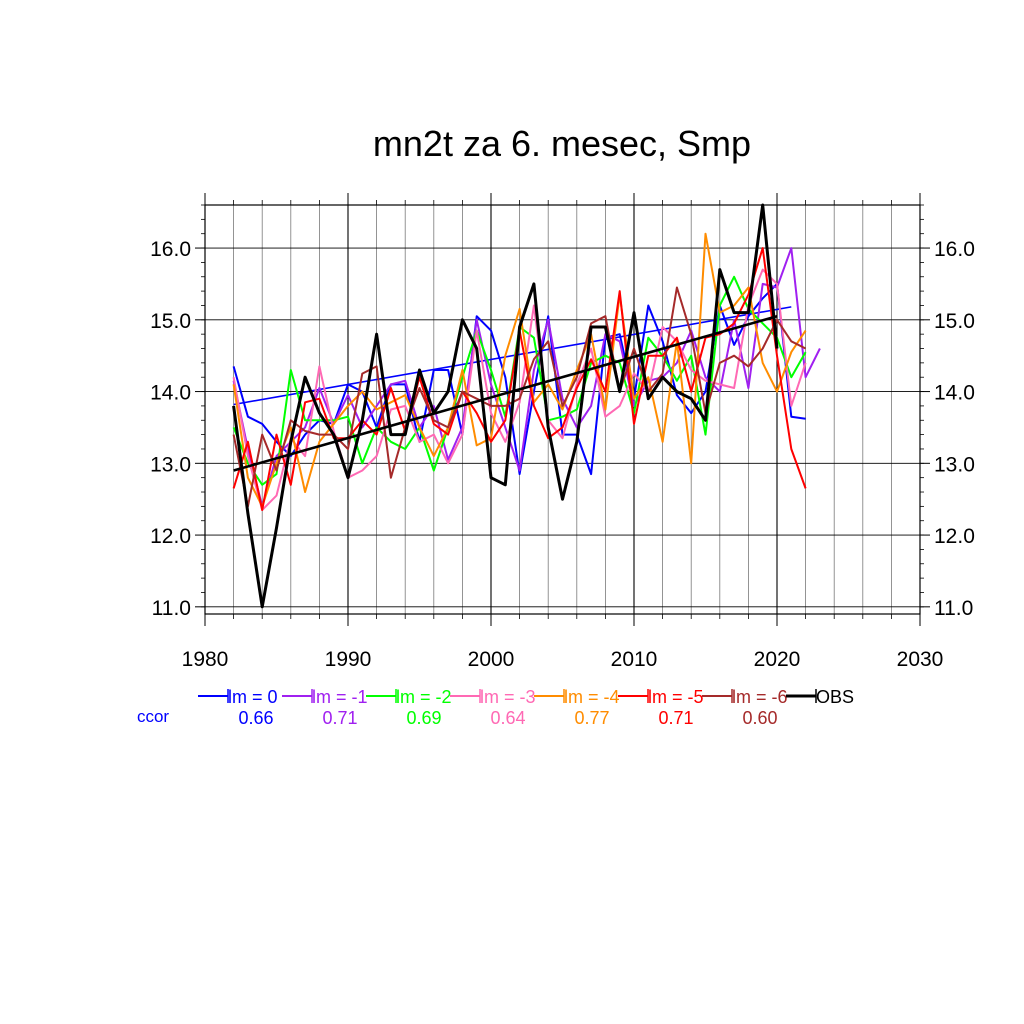  Describe the element at coordinates (954, 464) in the screenshot. I see `y-tick-label-right: 13.0` at that location.